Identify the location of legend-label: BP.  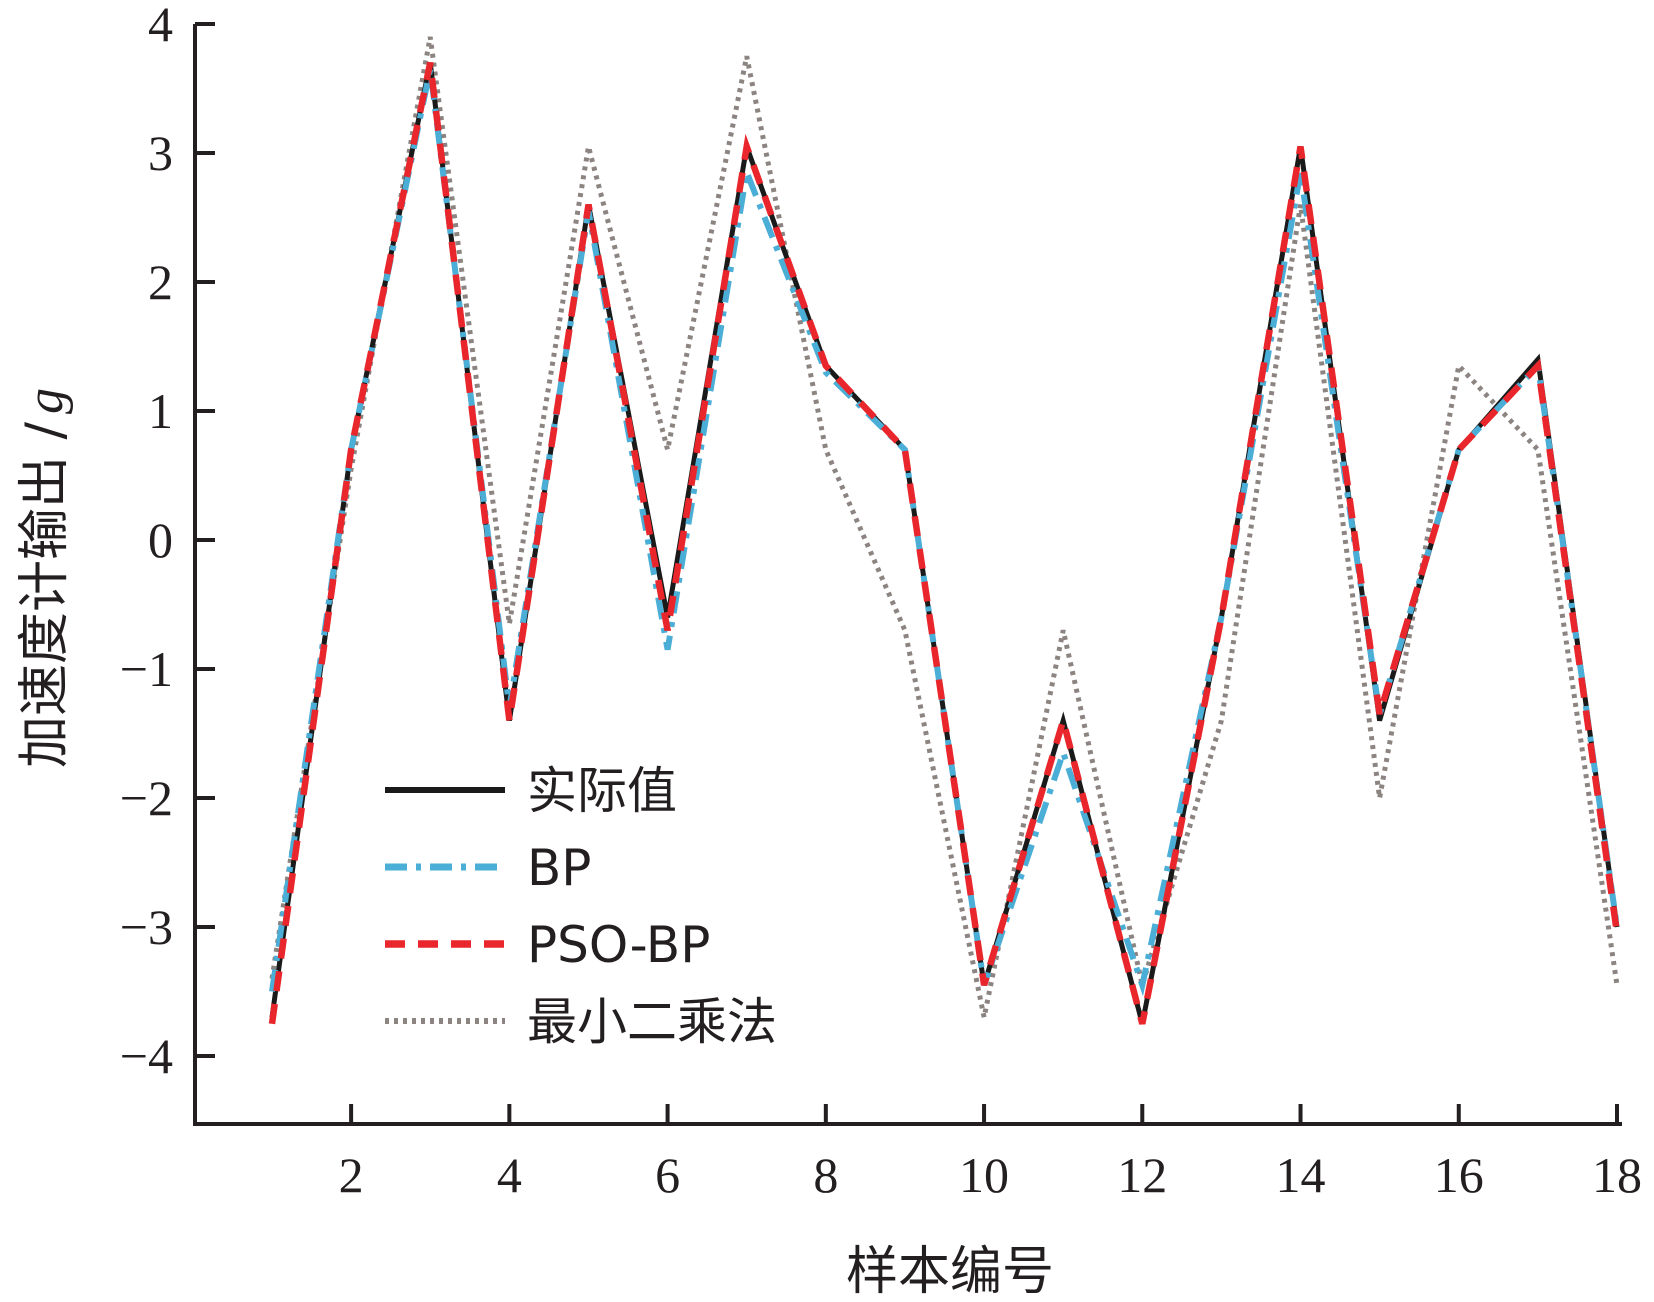
(559, 868).